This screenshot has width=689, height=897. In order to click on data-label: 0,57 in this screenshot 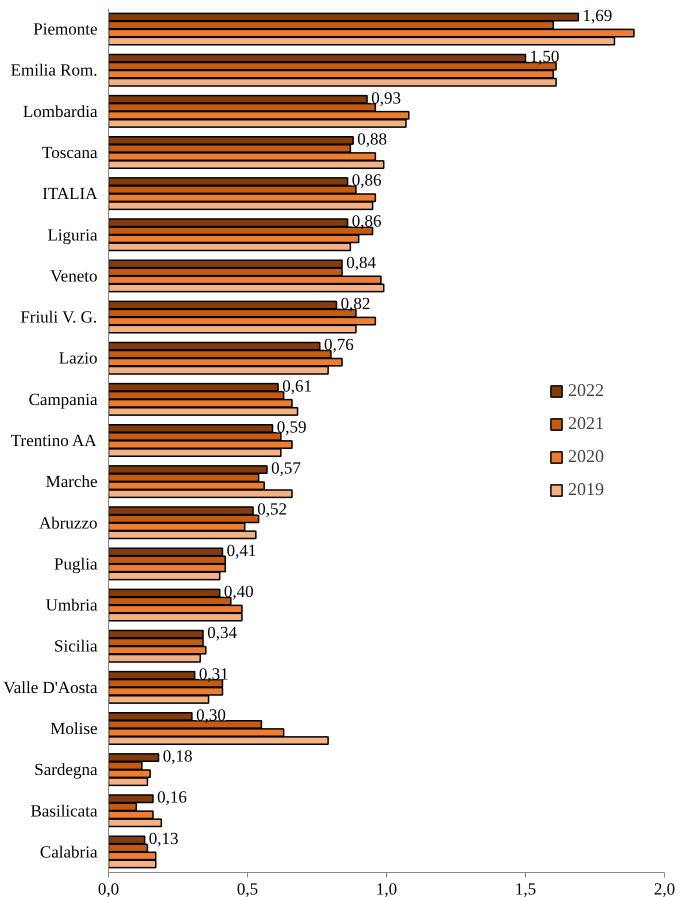, I will do `click(286, 468)`.